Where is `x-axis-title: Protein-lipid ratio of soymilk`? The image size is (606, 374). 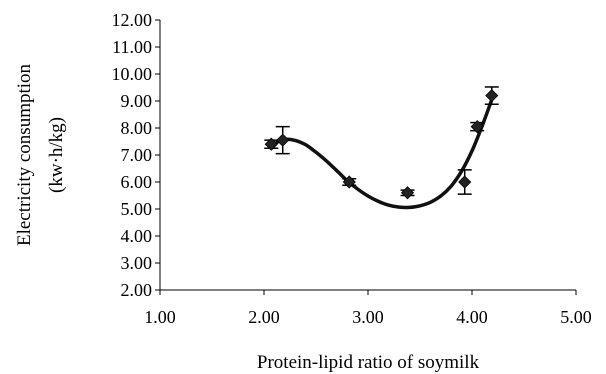 x-axis-title: Protein-lipid ratio of soymilk is located at coordinates (368, 362).